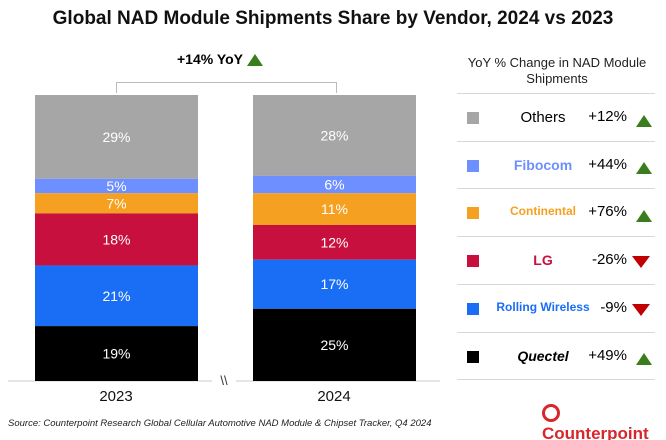 Image resolution: width=666 pixels, height=440 pixels. I want to click on x-tick-label: 2023, so click(116, 396).